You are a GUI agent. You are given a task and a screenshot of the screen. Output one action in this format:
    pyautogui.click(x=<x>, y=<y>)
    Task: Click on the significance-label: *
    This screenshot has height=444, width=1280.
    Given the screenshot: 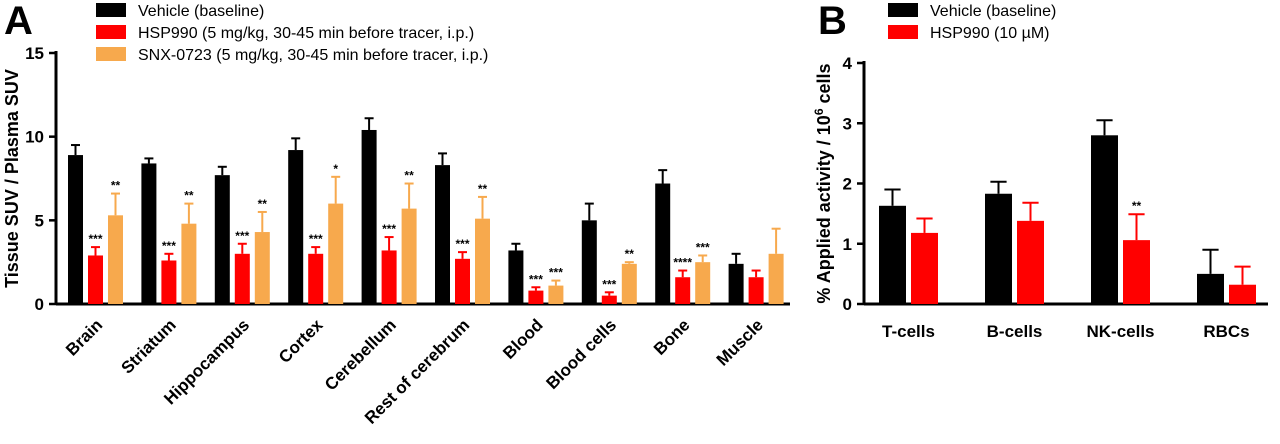 What is the action you would take?
    pyautogui.click(x=335, y=169)
    